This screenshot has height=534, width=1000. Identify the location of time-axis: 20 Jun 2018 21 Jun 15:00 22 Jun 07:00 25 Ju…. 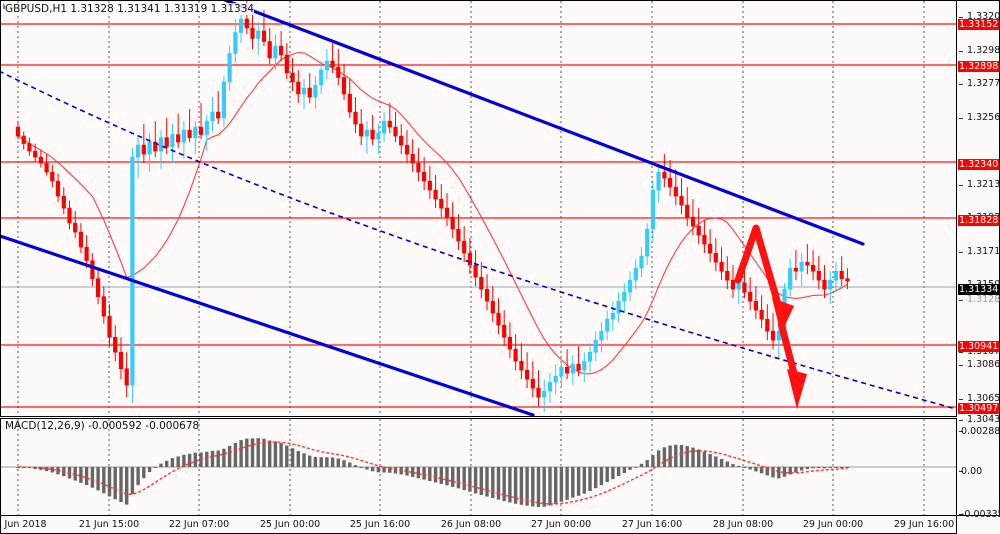
(478, 525).